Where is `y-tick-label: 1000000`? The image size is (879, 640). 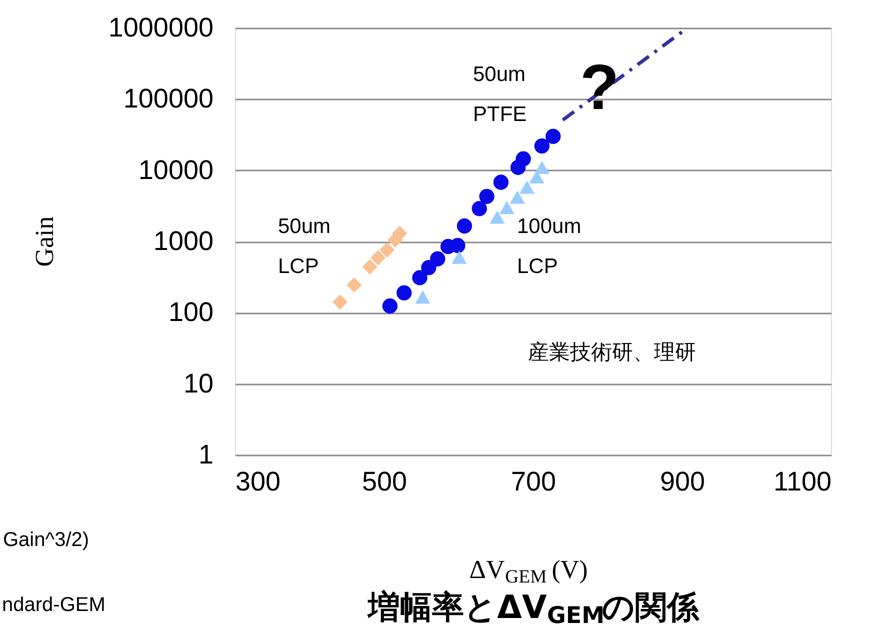
y-tick-label: 1000000 is located at coordinates (161, 27).